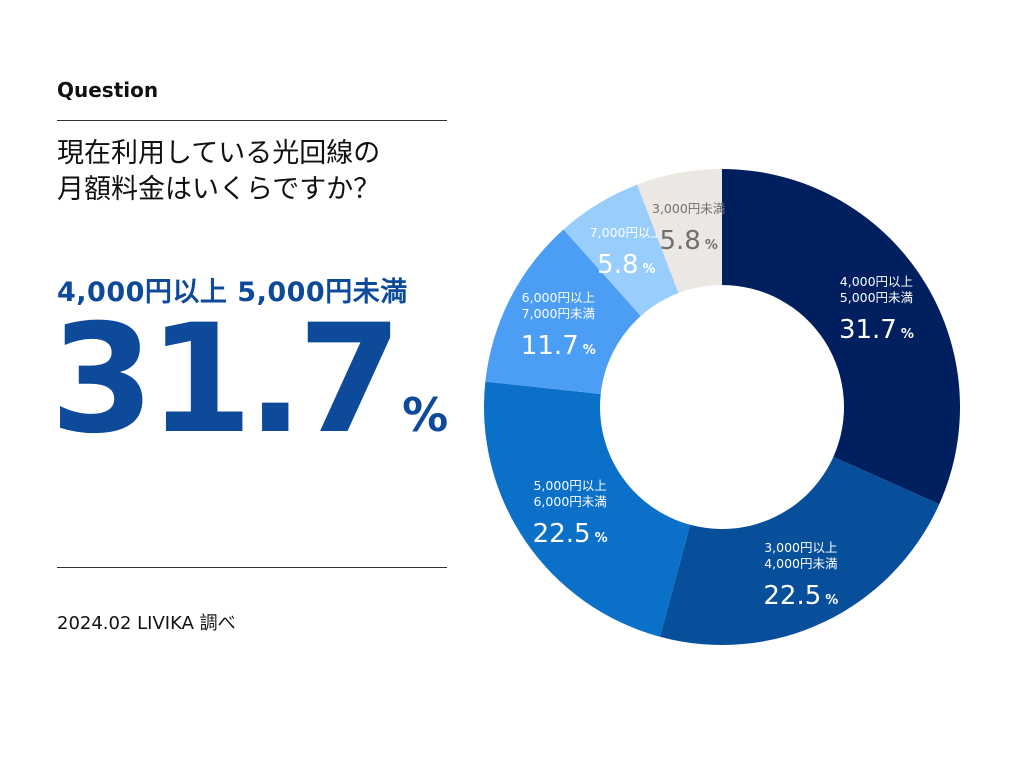  What do you see at coordinates (558, 346) in the screenshot?
I see `slice-value-label: 11.7%` at bounding box center [558, 346].